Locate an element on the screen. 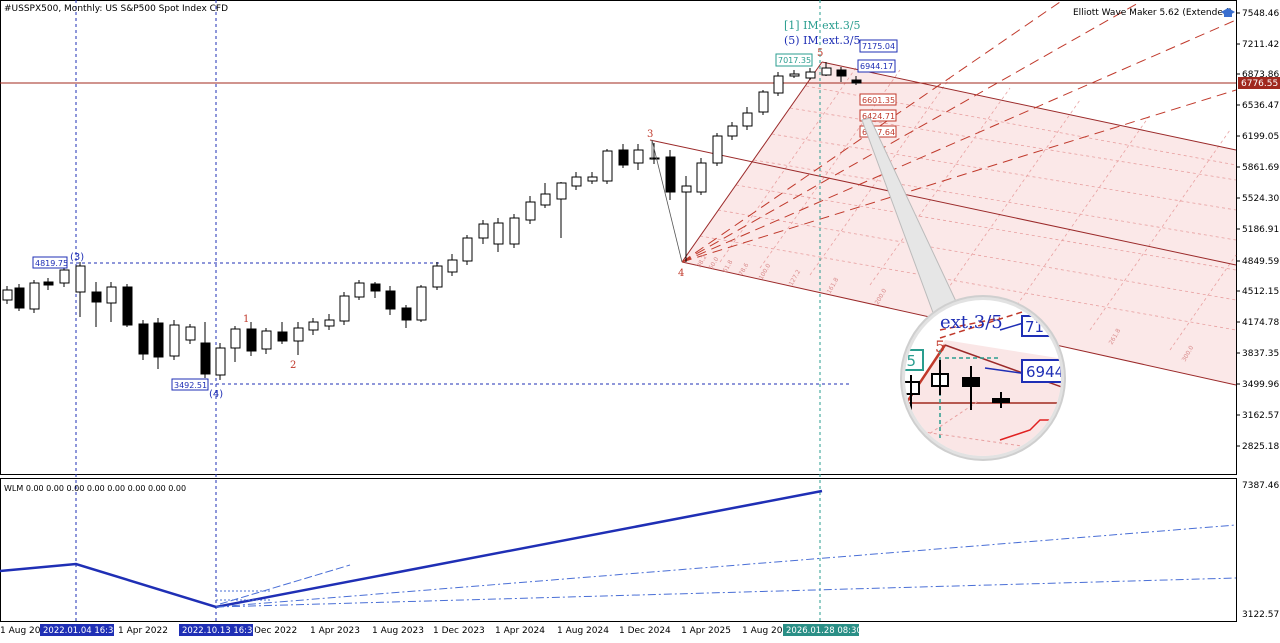 The width and height of the screenshot is (1280, 643). ext-label-1: [1] IM ext.3/5 is located at coordinates (822, 25).